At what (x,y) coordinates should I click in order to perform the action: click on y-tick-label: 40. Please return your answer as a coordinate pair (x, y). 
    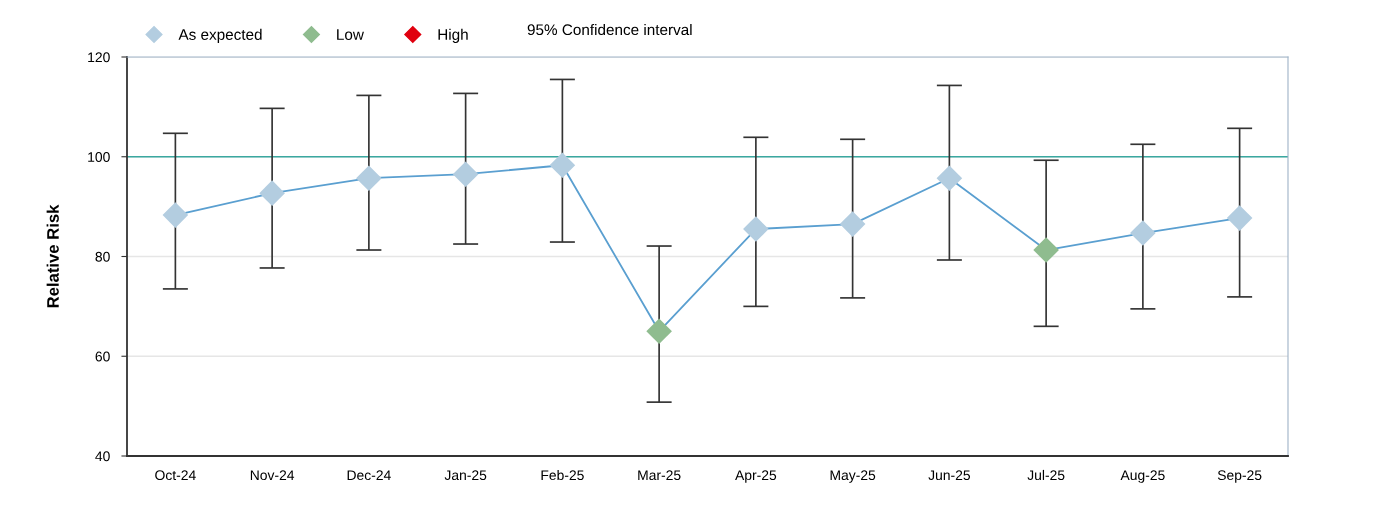
    Looking at the image, I should click on (102, 456).